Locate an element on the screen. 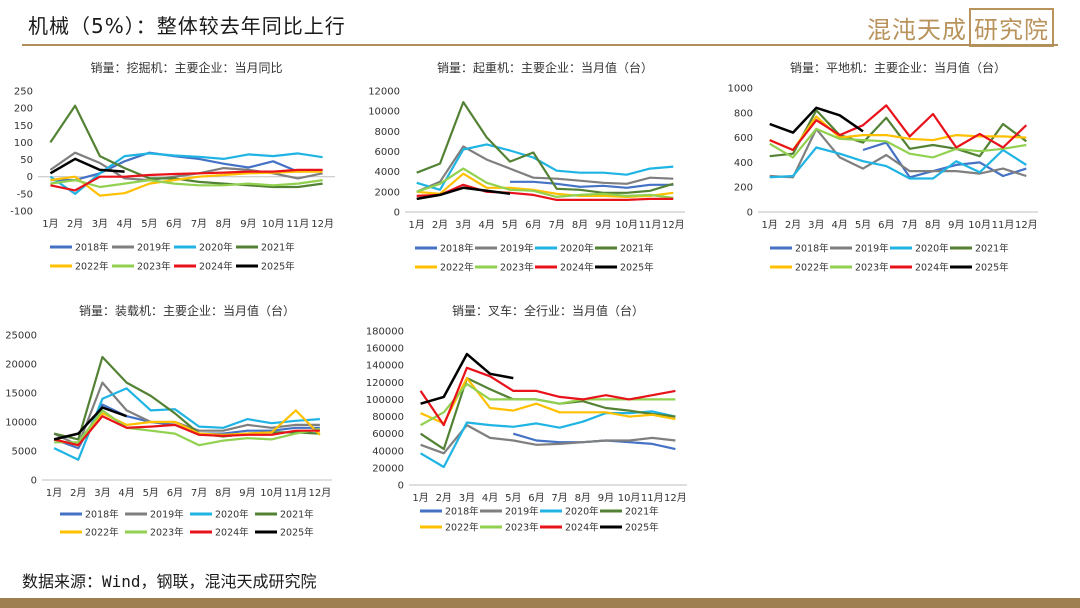 The image size is (1080, 608). chart-title: 销量：起重机：主要企业：当月值（台） is located at coordinates (545, 67).